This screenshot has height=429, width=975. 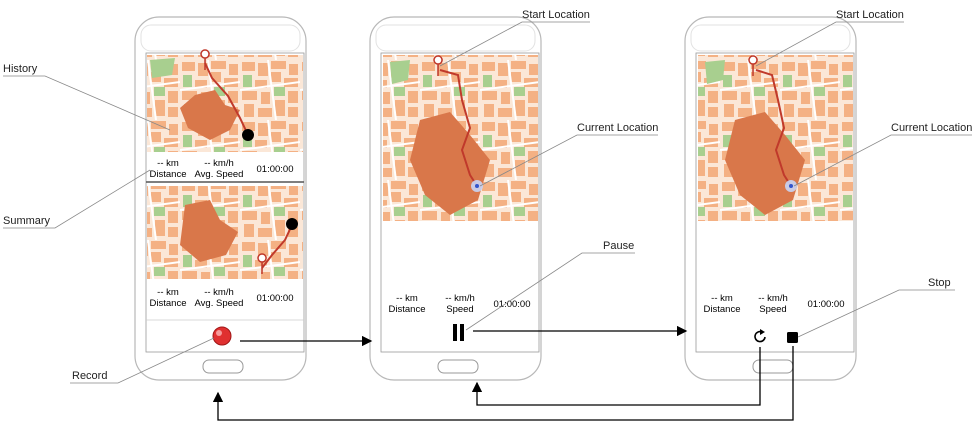 I want to click on callout-current-location-1: Current Location, so click(x=617, y=128).